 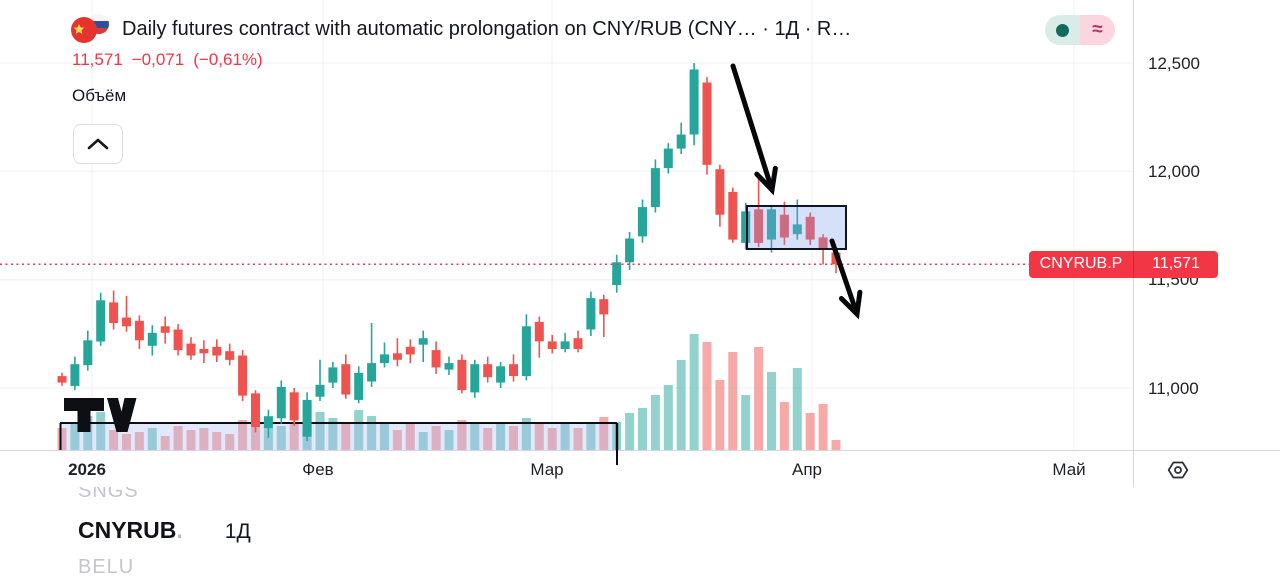 I want to click on time-axis-label: Май, so click(x=1069, y=469).